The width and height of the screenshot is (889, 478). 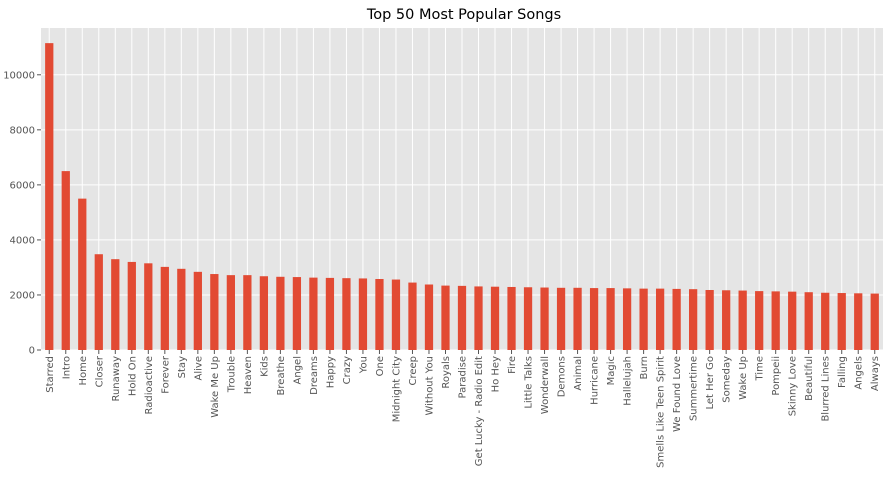 I want to click on bar-heaven, so click(x=247, y=312).